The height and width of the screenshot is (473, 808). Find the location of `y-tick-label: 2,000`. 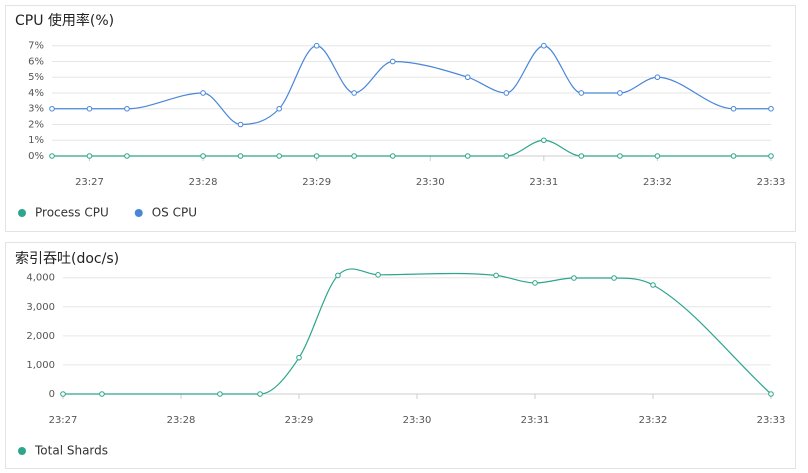

y-tick-label: 2,000 is located at coordinates (40, 336).